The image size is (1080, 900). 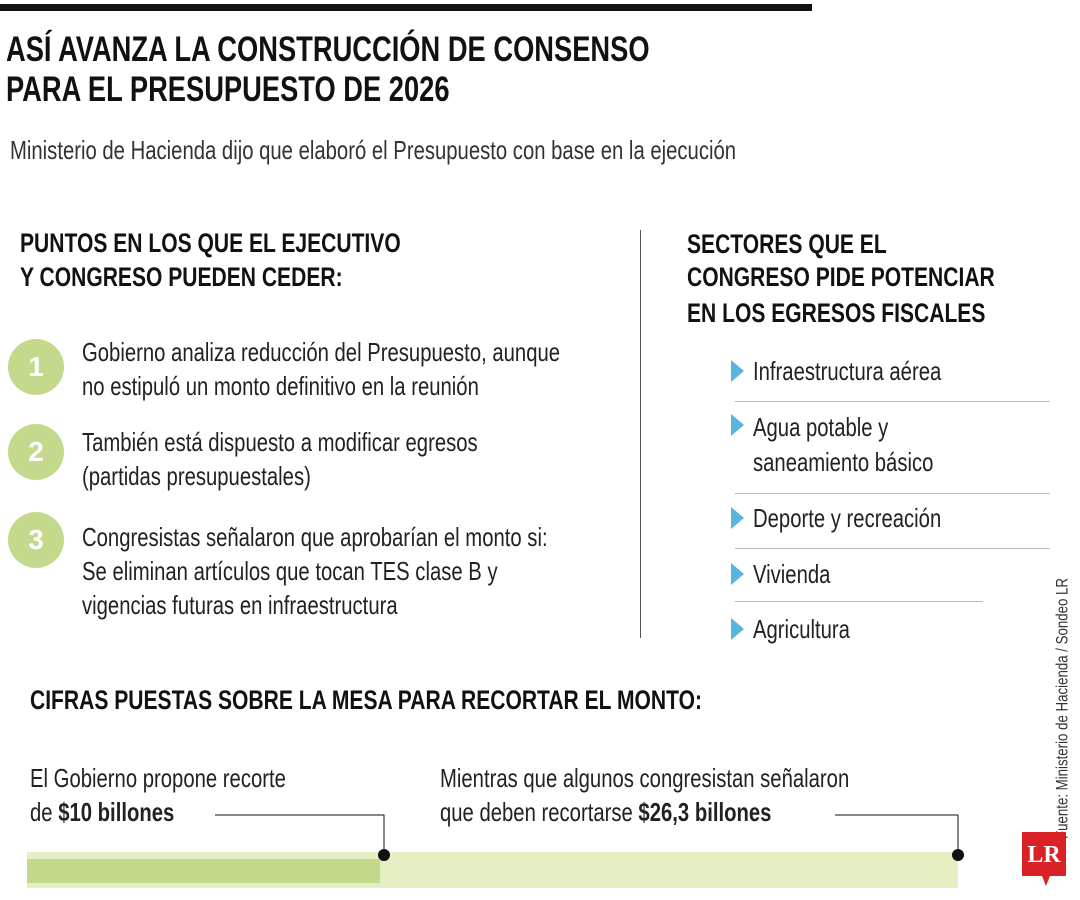 I want to click on figure-prefix: que deben recortarse, so click(x=536, y=812).